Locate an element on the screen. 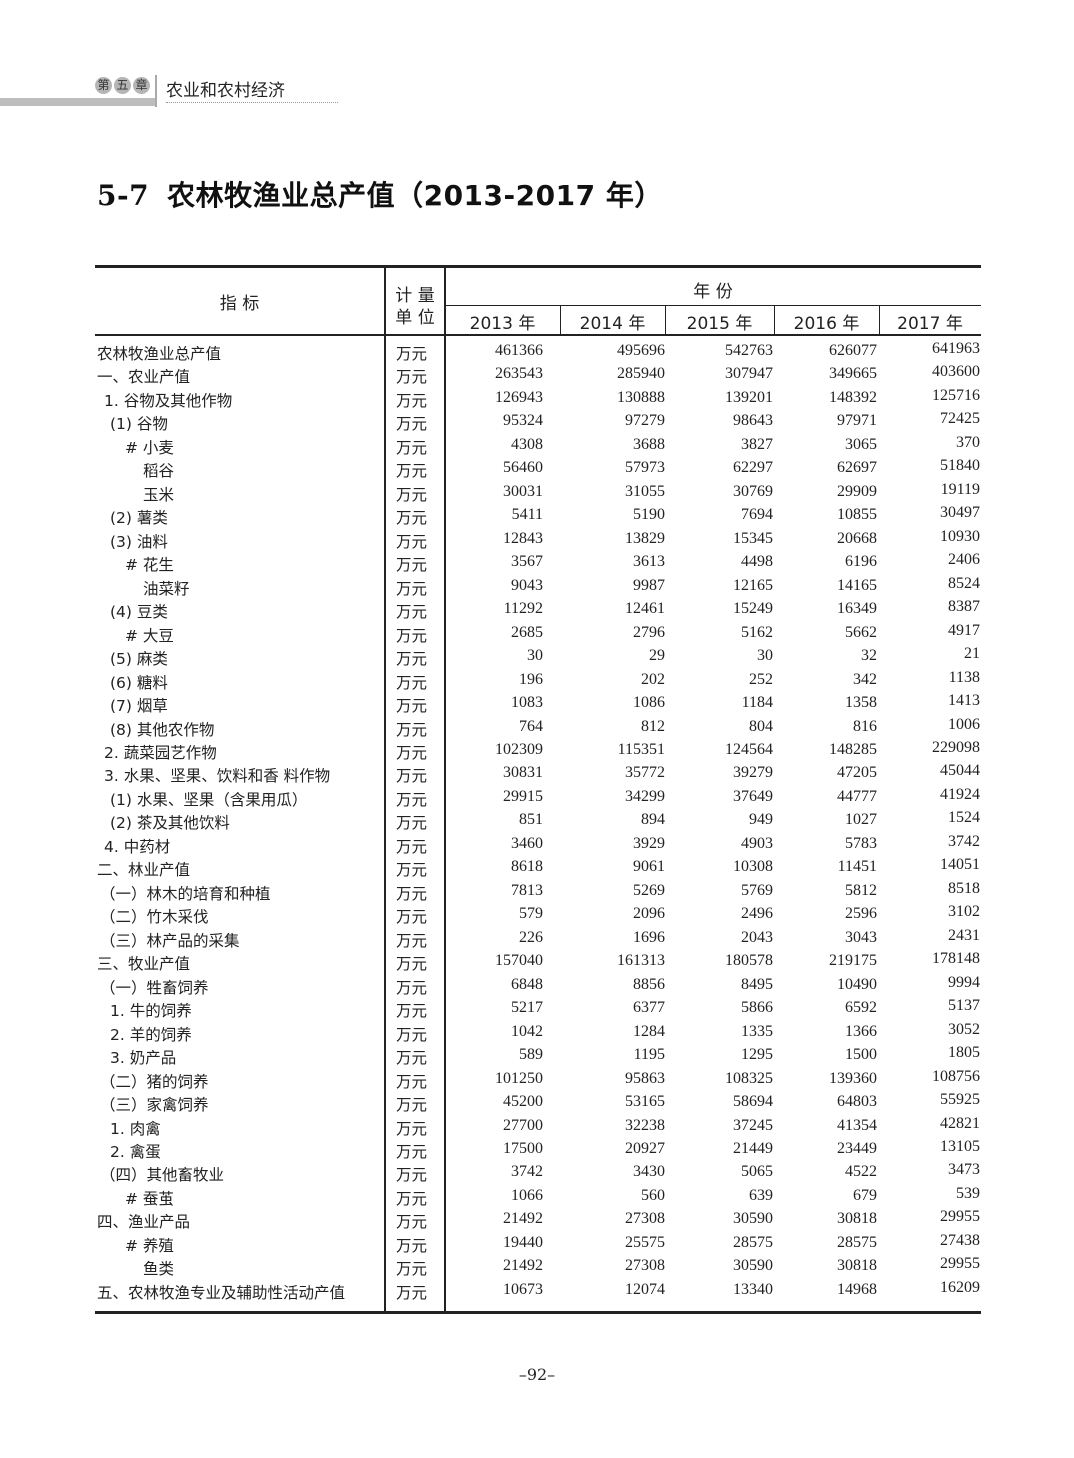  cell-value: 101250 is located at coordinates (519, 1078).